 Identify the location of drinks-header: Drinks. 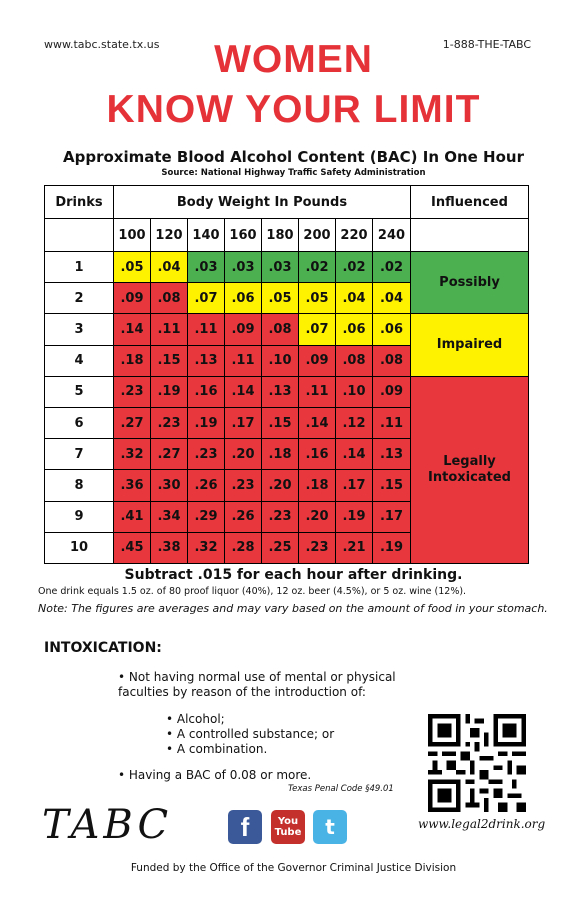
(79, 202).